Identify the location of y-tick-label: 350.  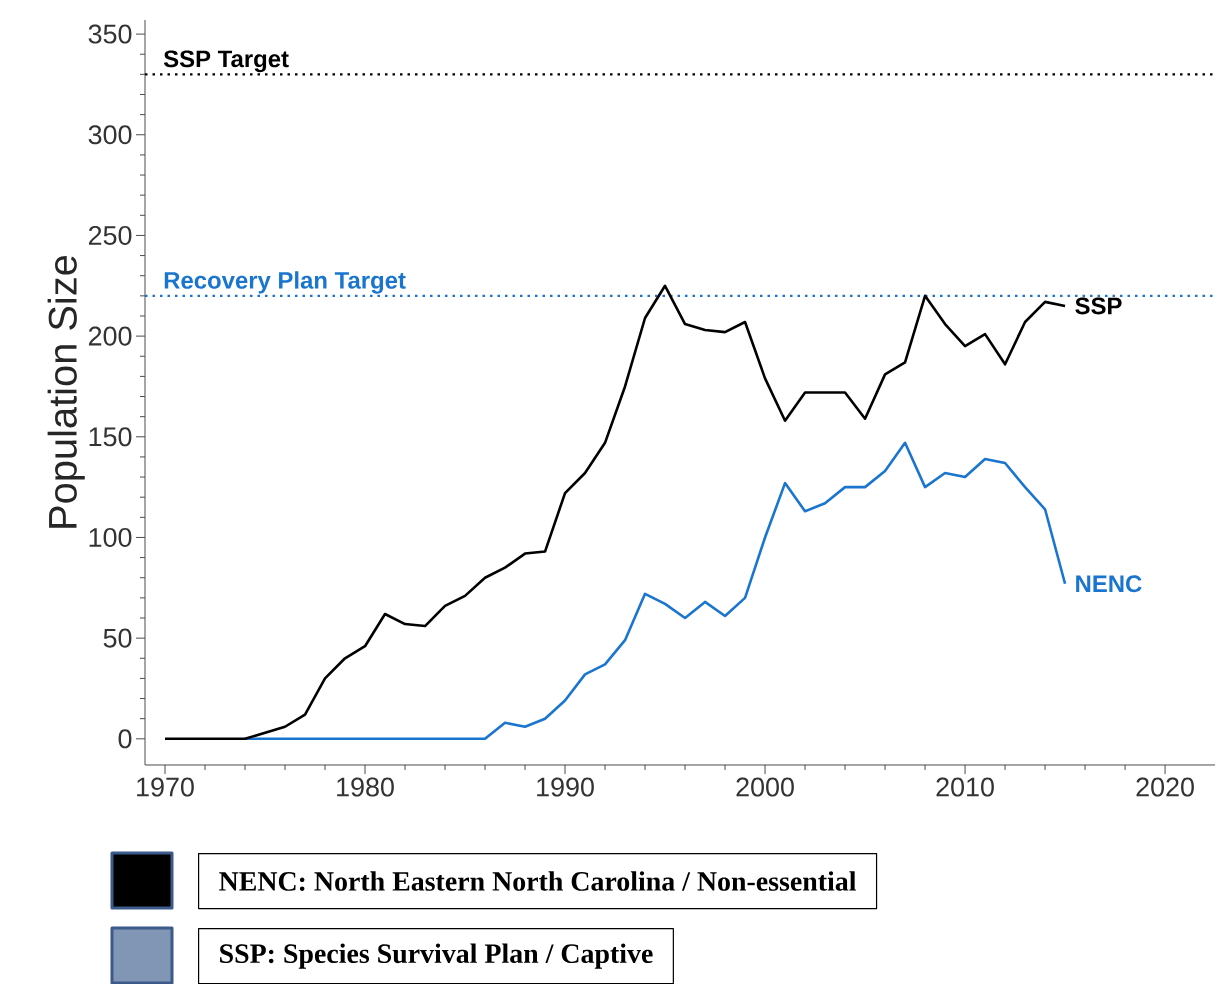
(110, 34).